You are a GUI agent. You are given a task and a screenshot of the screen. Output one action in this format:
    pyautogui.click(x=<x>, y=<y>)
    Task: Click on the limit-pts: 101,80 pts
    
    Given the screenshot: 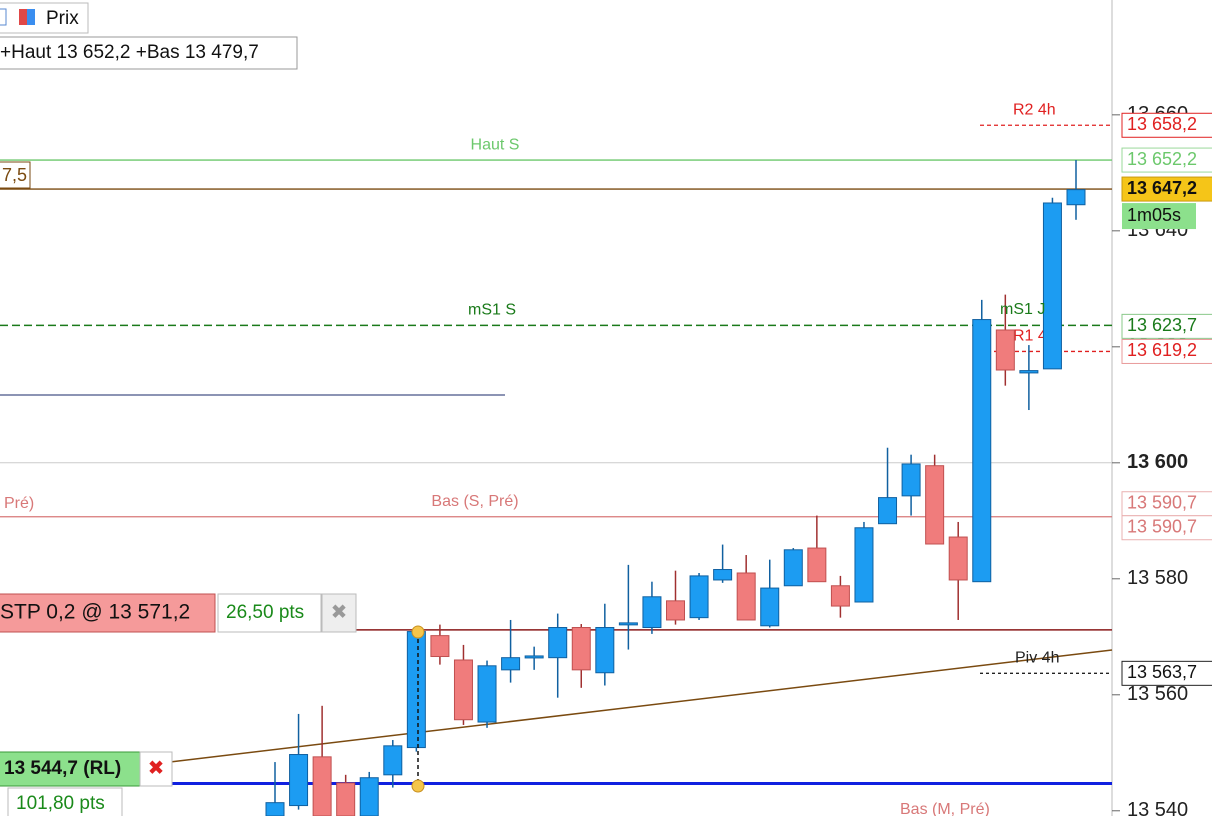 What is the action you would take?
    pyautogui.click(x=60, y=803)
    